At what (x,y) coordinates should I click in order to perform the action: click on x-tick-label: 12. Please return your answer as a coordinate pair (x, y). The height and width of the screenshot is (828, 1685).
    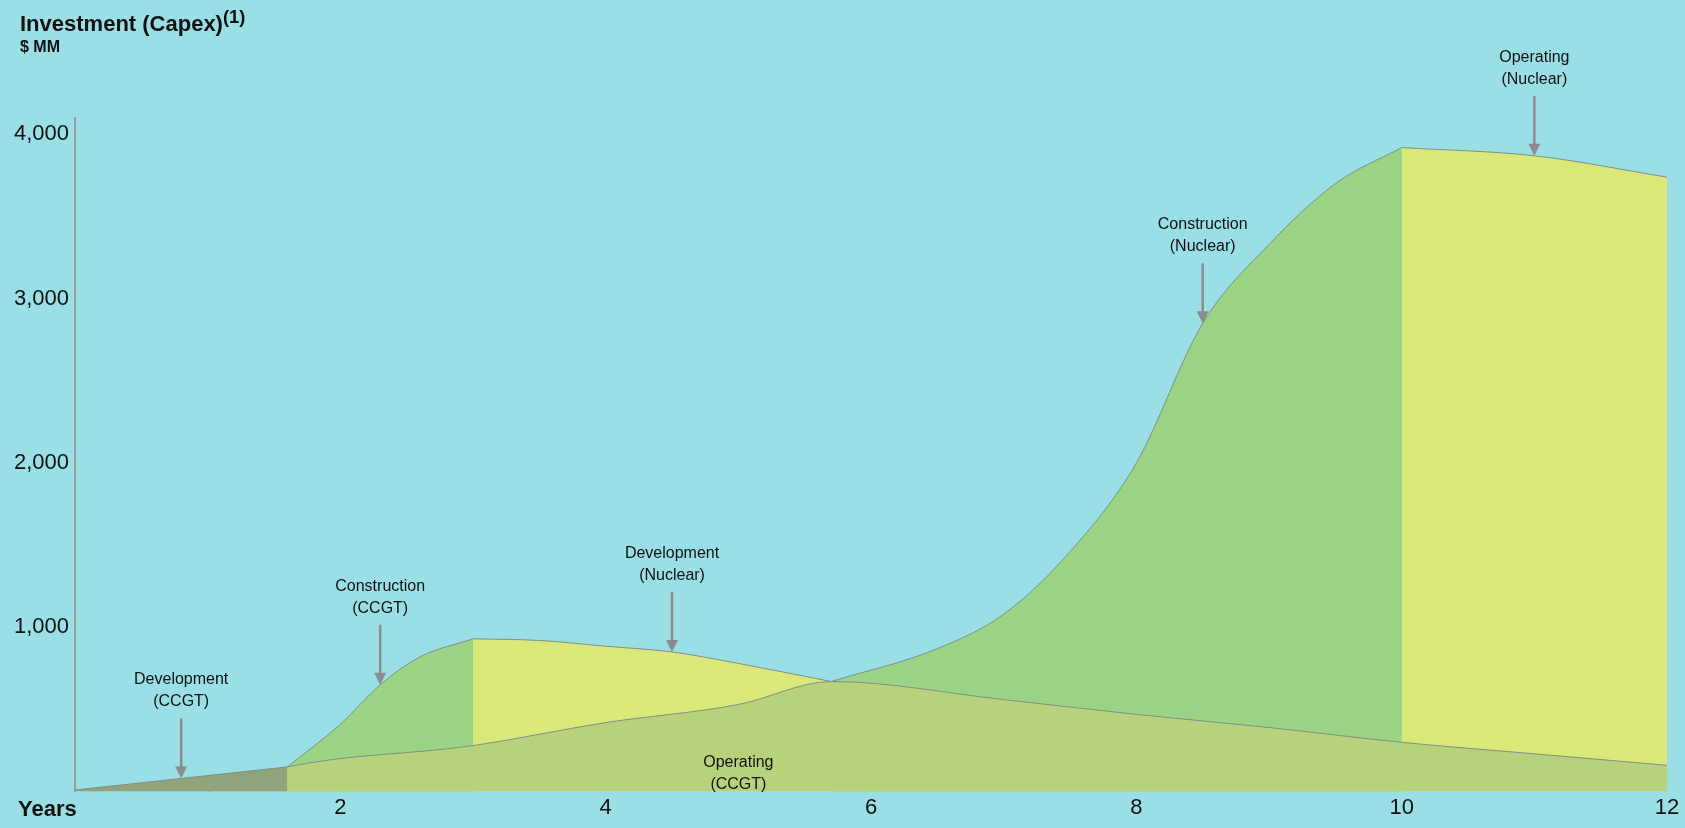
    Looking at the image, I should click on (1667, 806).